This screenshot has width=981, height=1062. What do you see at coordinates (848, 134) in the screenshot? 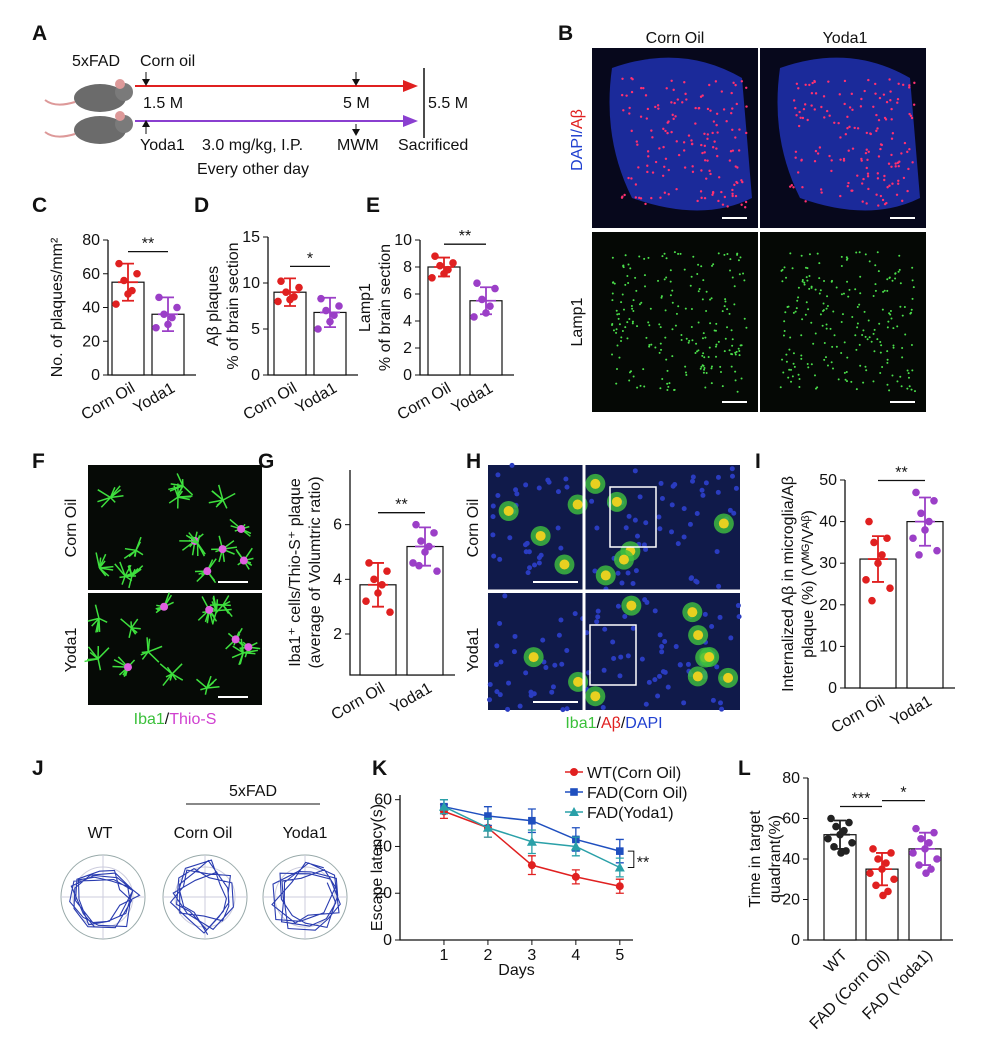
I see `brain-section` at bounding box center [848, 134].